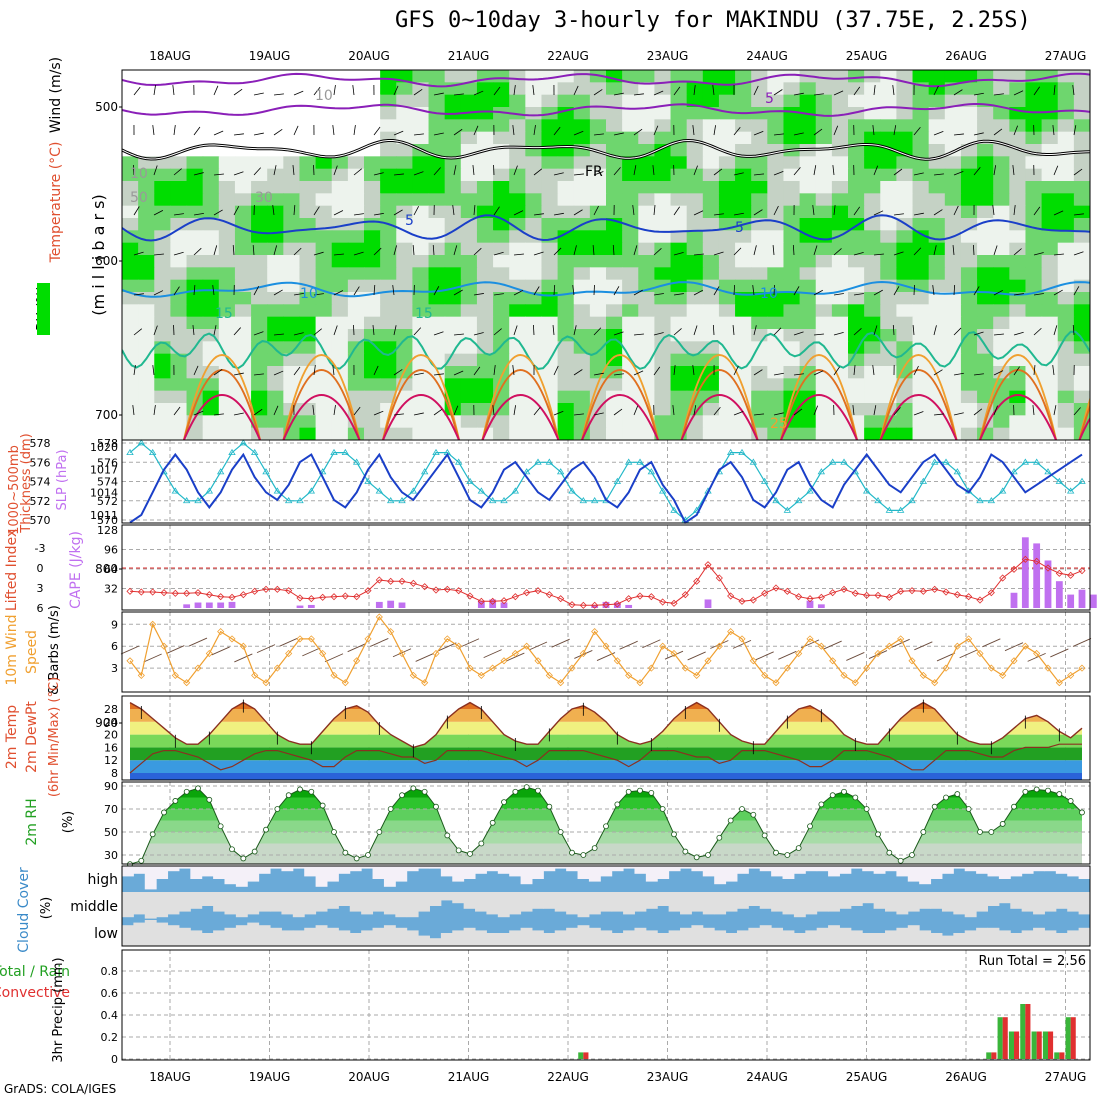  What do you see at coordinates (110, 993) in the screenshot?
I see `precip-tick-label: 0.6` at bounding box center [110, 993].